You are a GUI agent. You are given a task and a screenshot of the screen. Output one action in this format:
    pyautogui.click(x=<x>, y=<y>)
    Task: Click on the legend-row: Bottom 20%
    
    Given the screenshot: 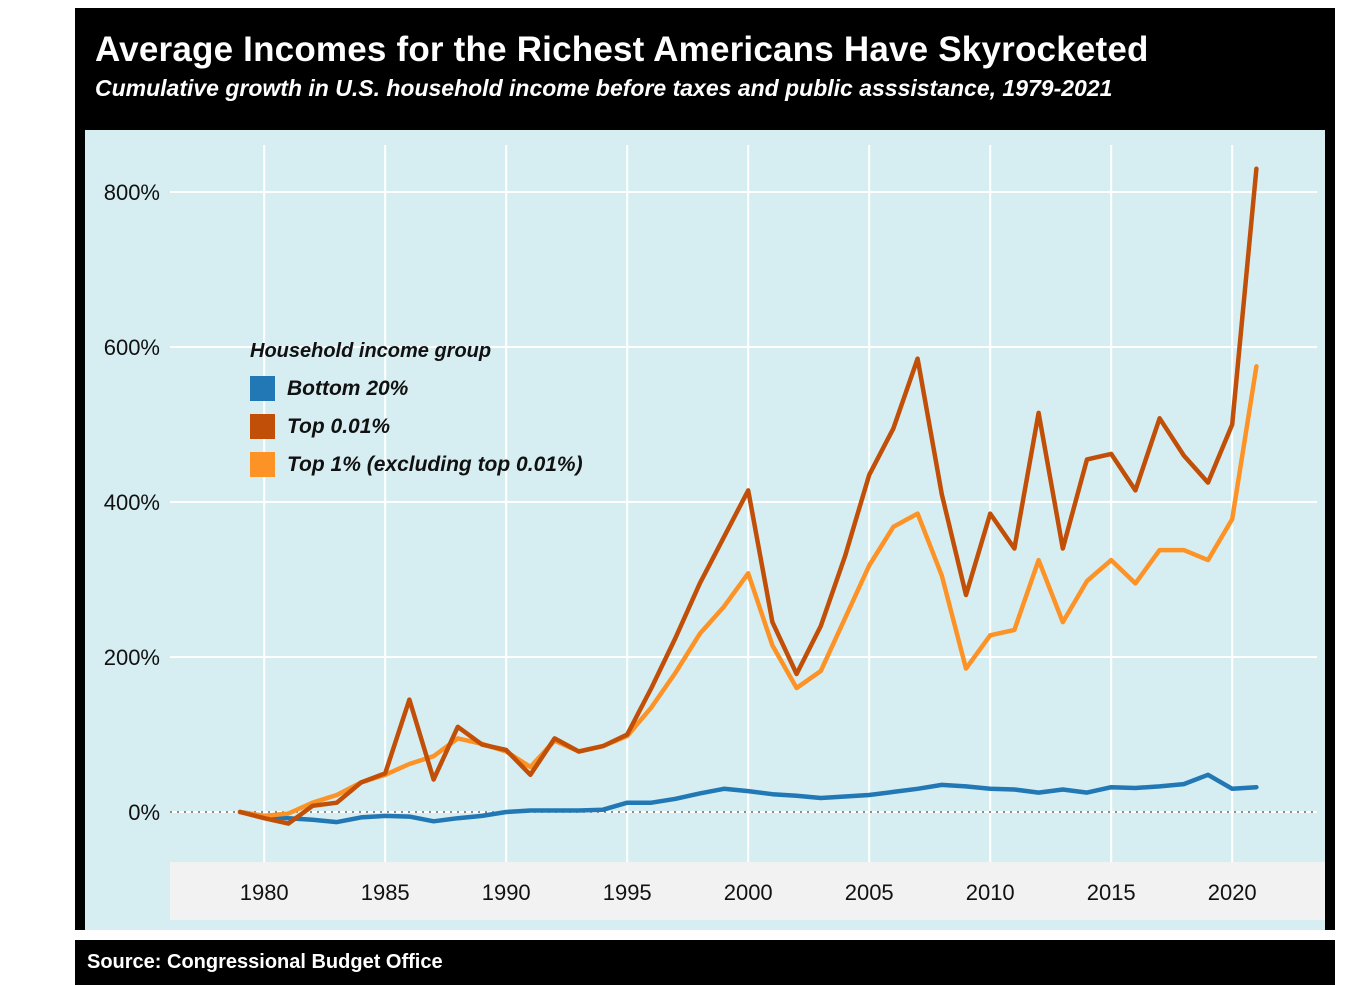 What is the action you would take?
    pyautogui.click(x=416, y=388)
    